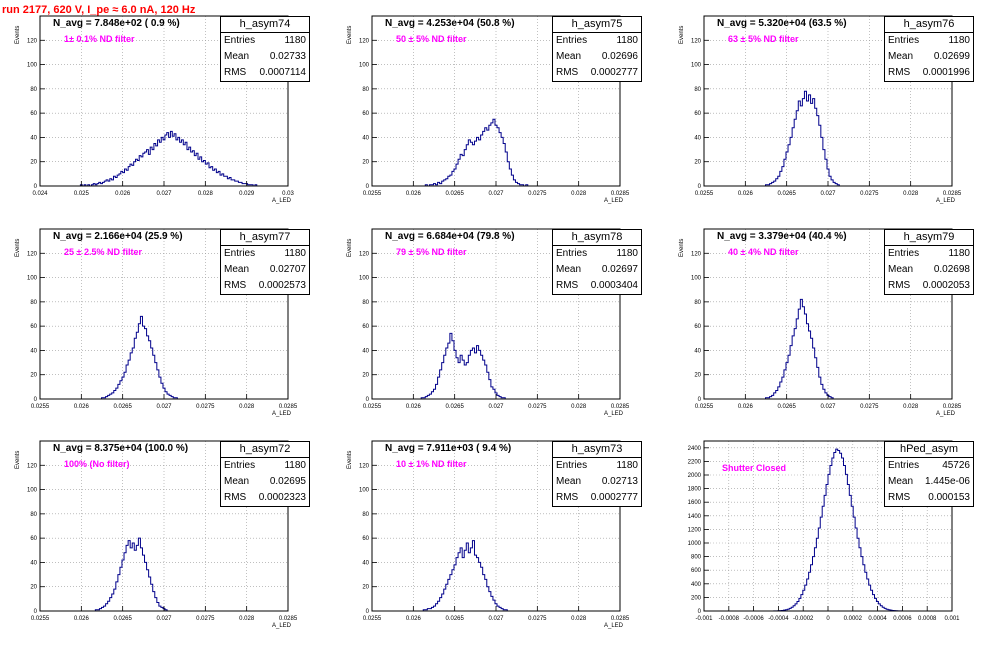 The image size is (996, 647). Describe the element at coordinates (288, 194) in the screenshot. I see `x-tick-label: 0.03` at that location.